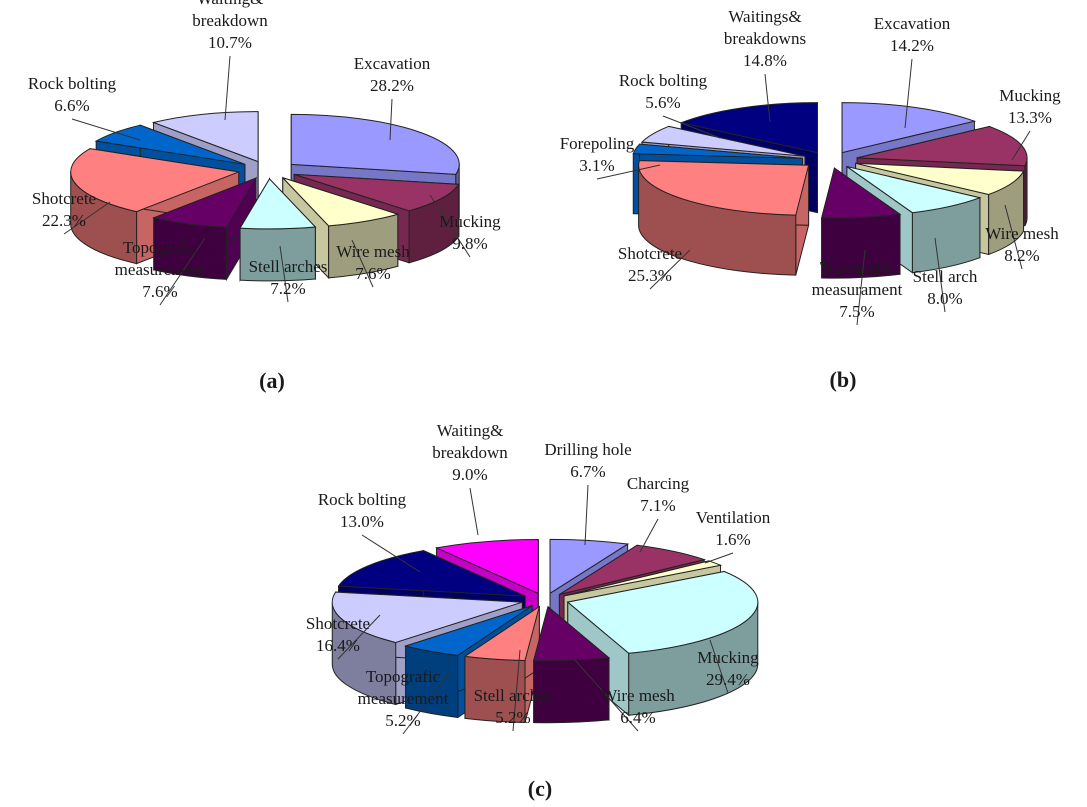  I want to click on pie-b-label-7: Forepoling 3.1%, so click(597, 154).